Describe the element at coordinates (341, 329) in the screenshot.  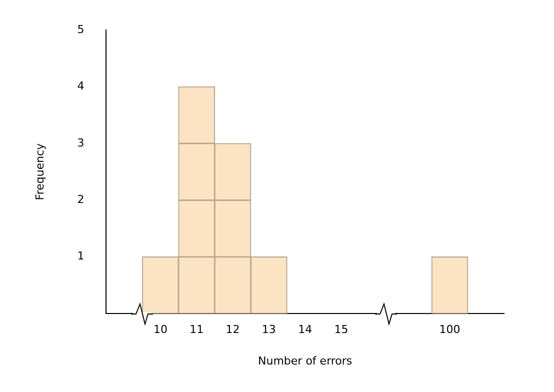
I see `x-tick-label: 15` at that location.